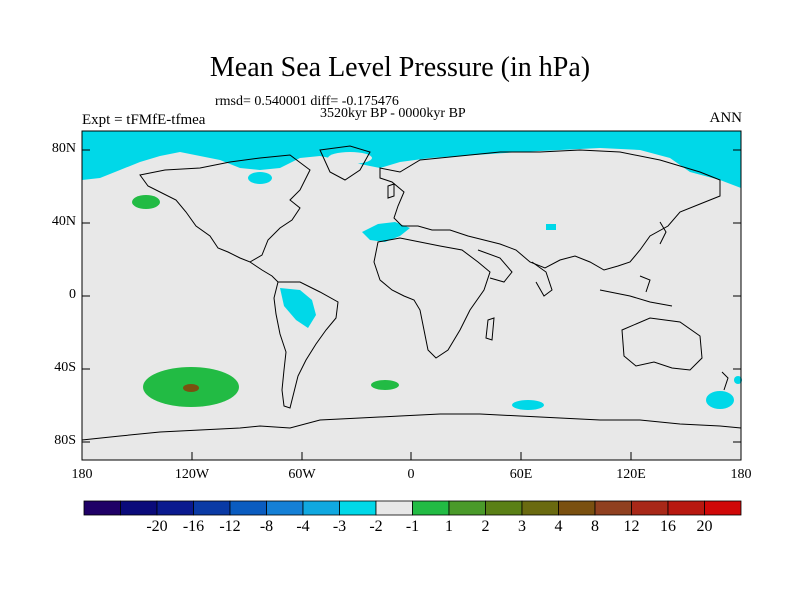  Describe the element at coordinates (411, 474) in the screenshot. I see `lon-label: 0` at that location.